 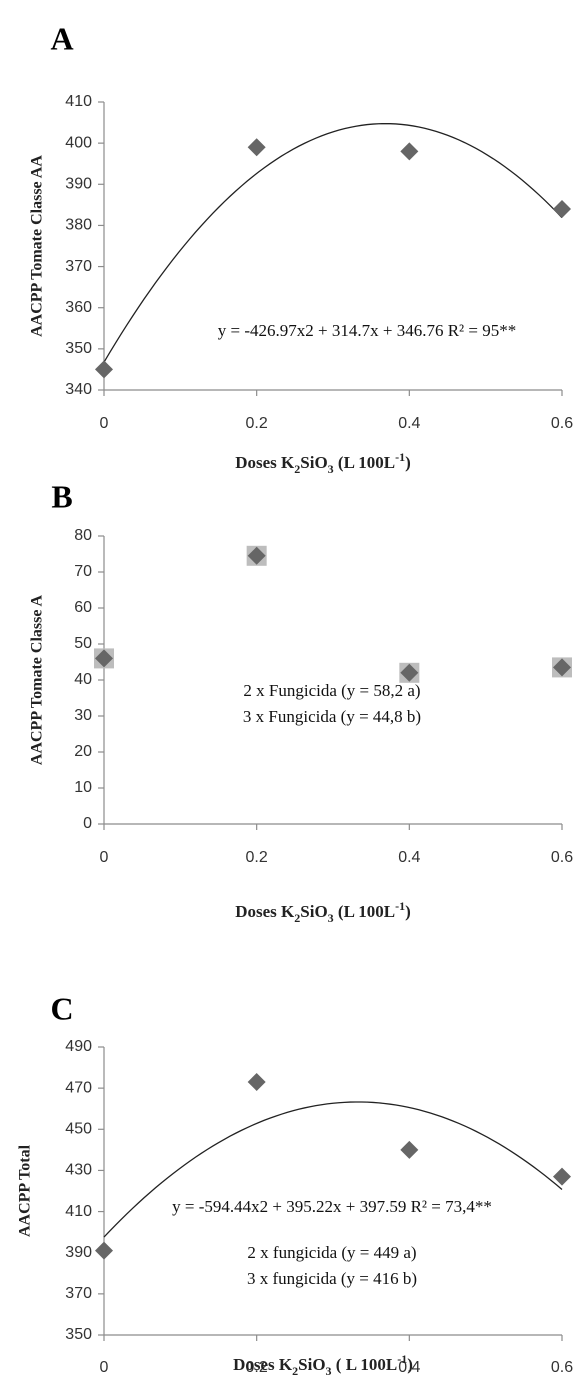 What do you see at coordinates (78, 348) in the screenshot?
I see `panel-a-y-tick-label: 350` at bounding box center [78, 348].